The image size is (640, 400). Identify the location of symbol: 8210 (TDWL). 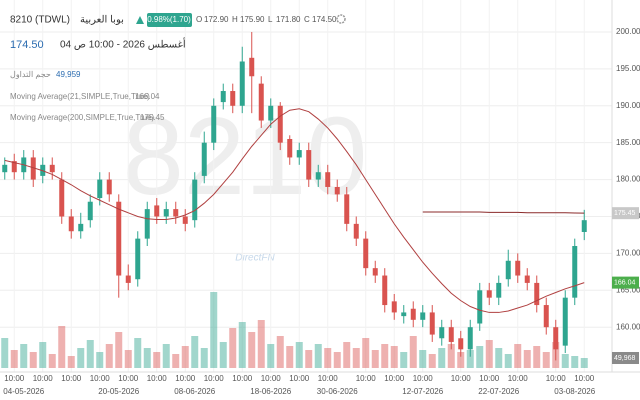
(40, 20).